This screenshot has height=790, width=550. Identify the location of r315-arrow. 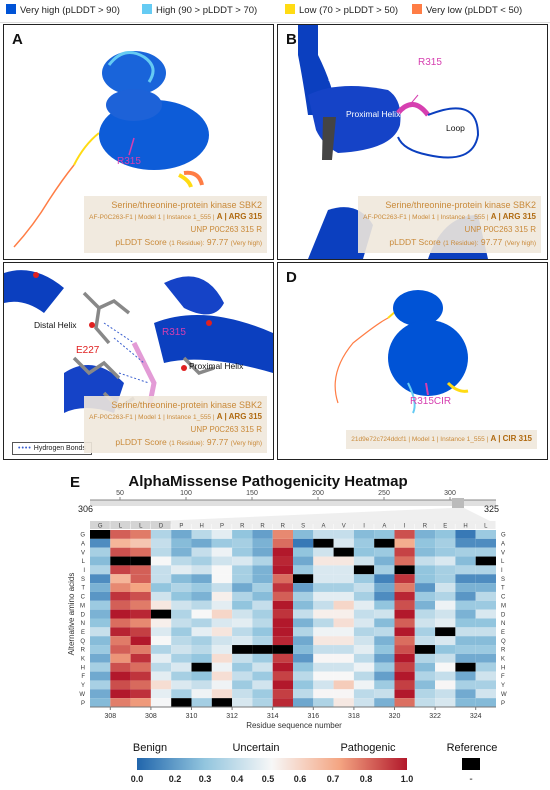
(131, 146).